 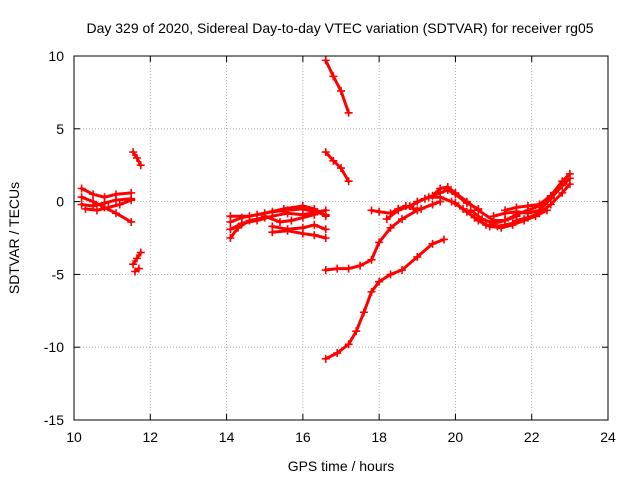 I want to click on y-tick-label: 0, so click(x=60, y=202).